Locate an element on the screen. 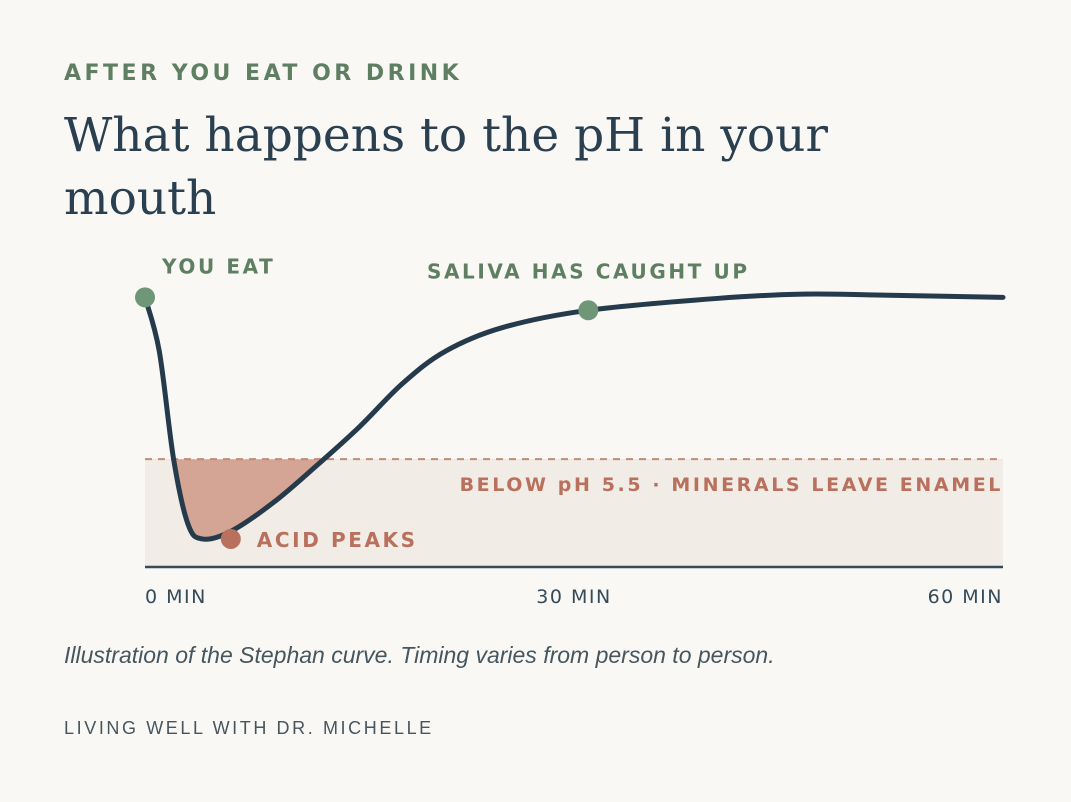  page-title: What happens to the pH in your mouth is located at coordinates (446, 167).